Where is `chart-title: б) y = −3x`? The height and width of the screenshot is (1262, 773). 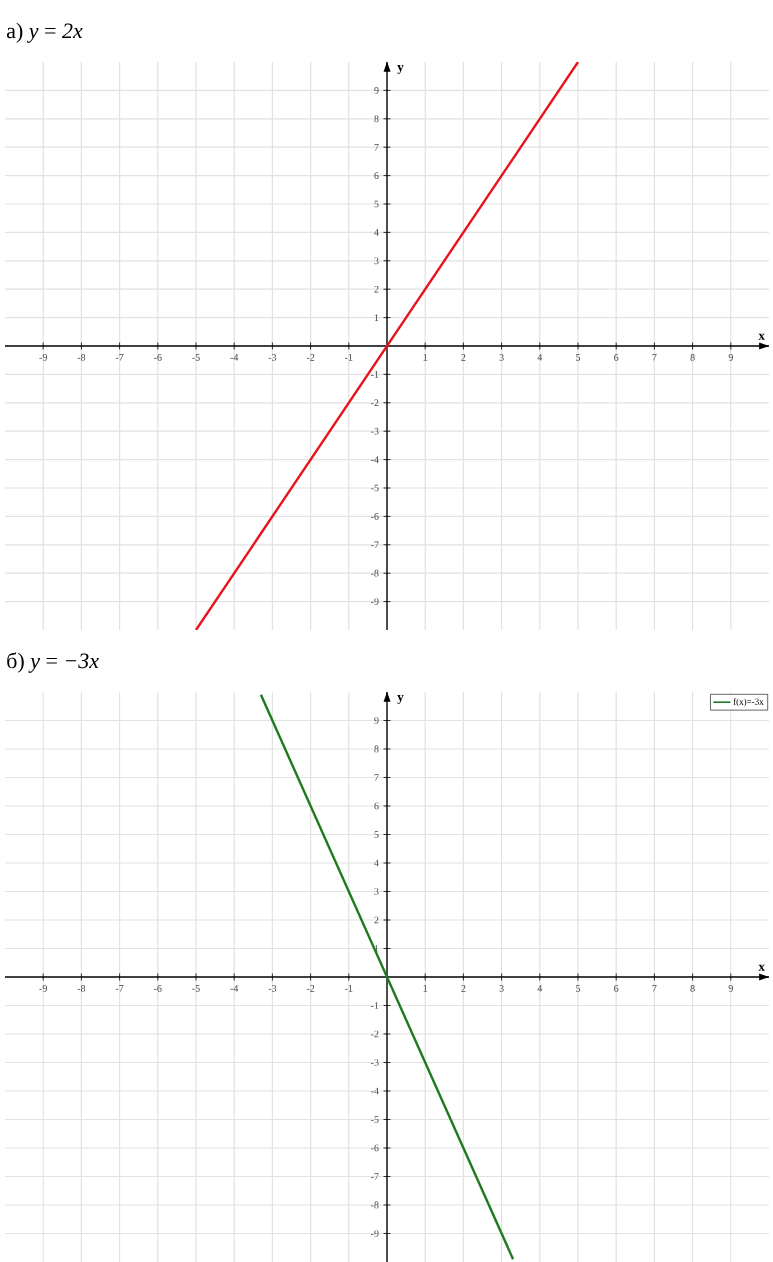
chart-title: б) y = −3x is located at coordinates (53, 662).